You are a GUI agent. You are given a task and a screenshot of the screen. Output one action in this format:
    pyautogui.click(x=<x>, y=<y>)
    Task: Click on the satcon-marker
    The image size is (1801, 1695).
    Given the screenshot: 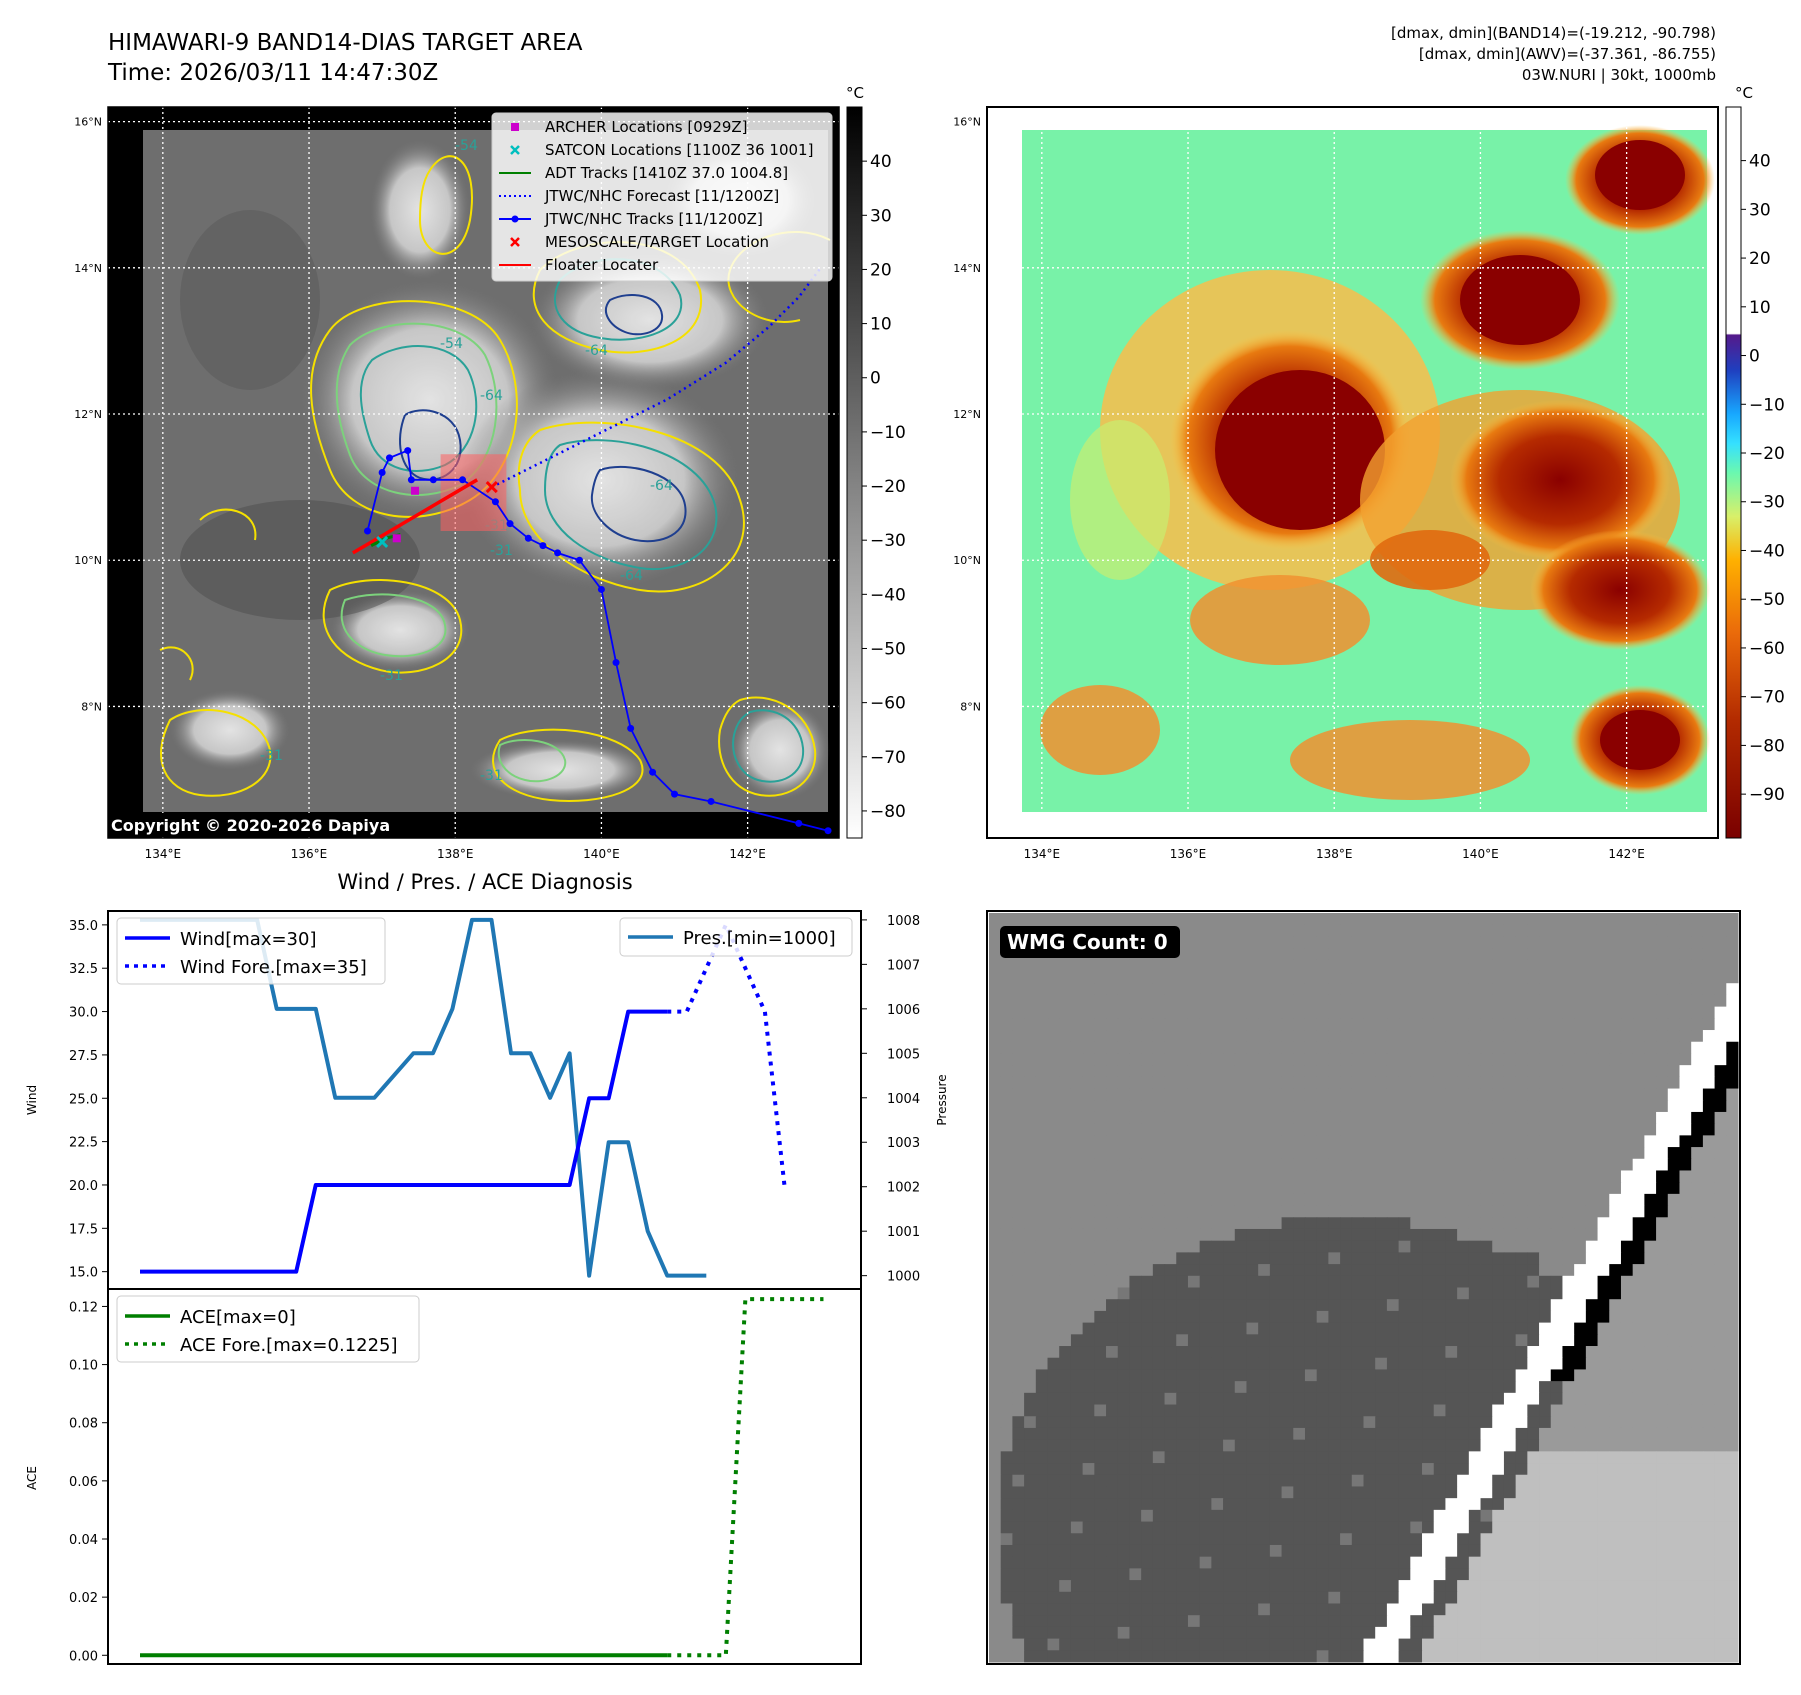 What is the action you would take?
    pyautogui.click(x=382, y=542)
    